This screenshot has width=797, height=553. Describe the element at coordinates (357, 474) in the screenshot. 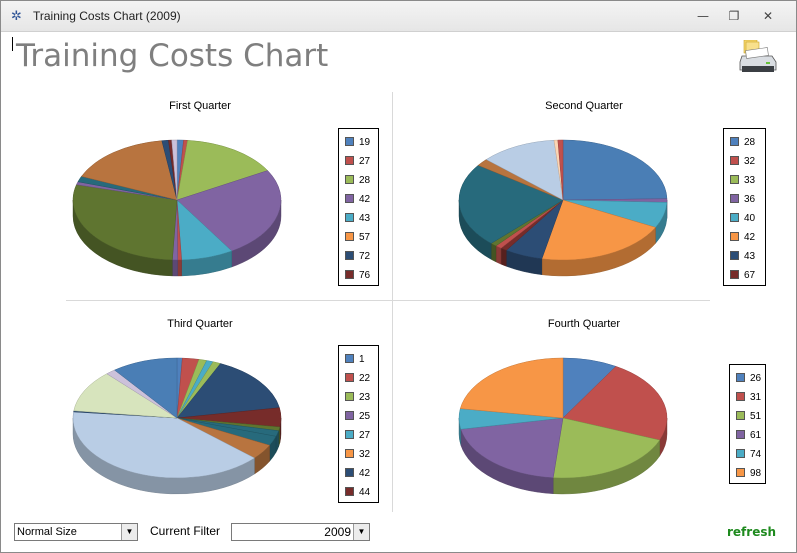

I see `legend-2-item-6: 42` at that location.